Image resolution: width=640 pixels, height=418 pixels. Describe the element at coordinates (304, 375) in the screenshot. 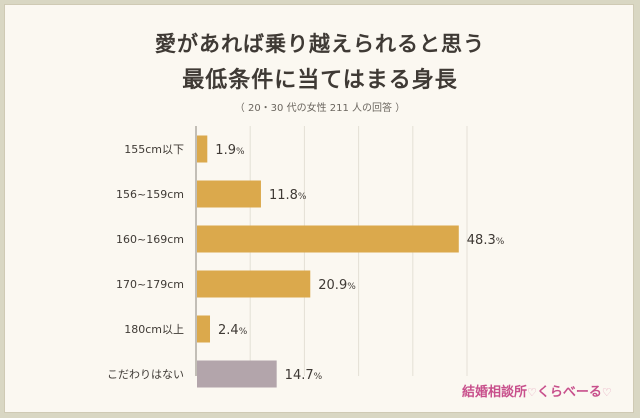

I see `data-label: 14.7%` at that location.